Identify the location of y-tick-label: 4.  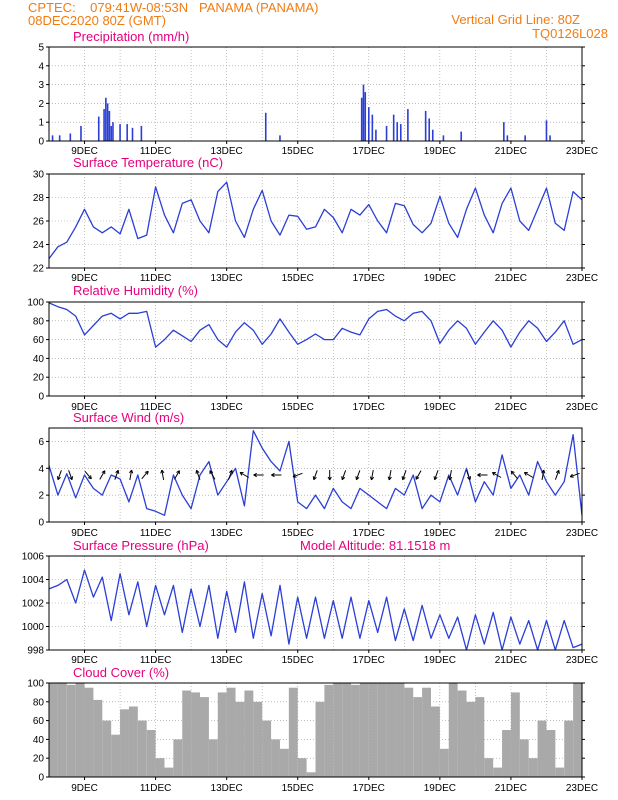
(41, 66).